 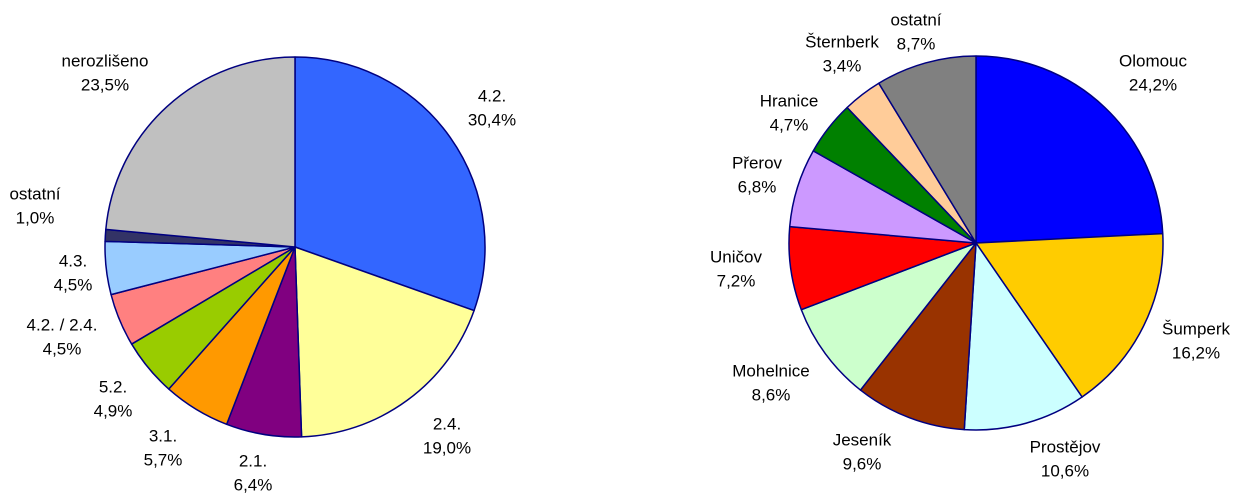 I want to click on slice-value-label: 9,6%, so click(x=862, y=463).